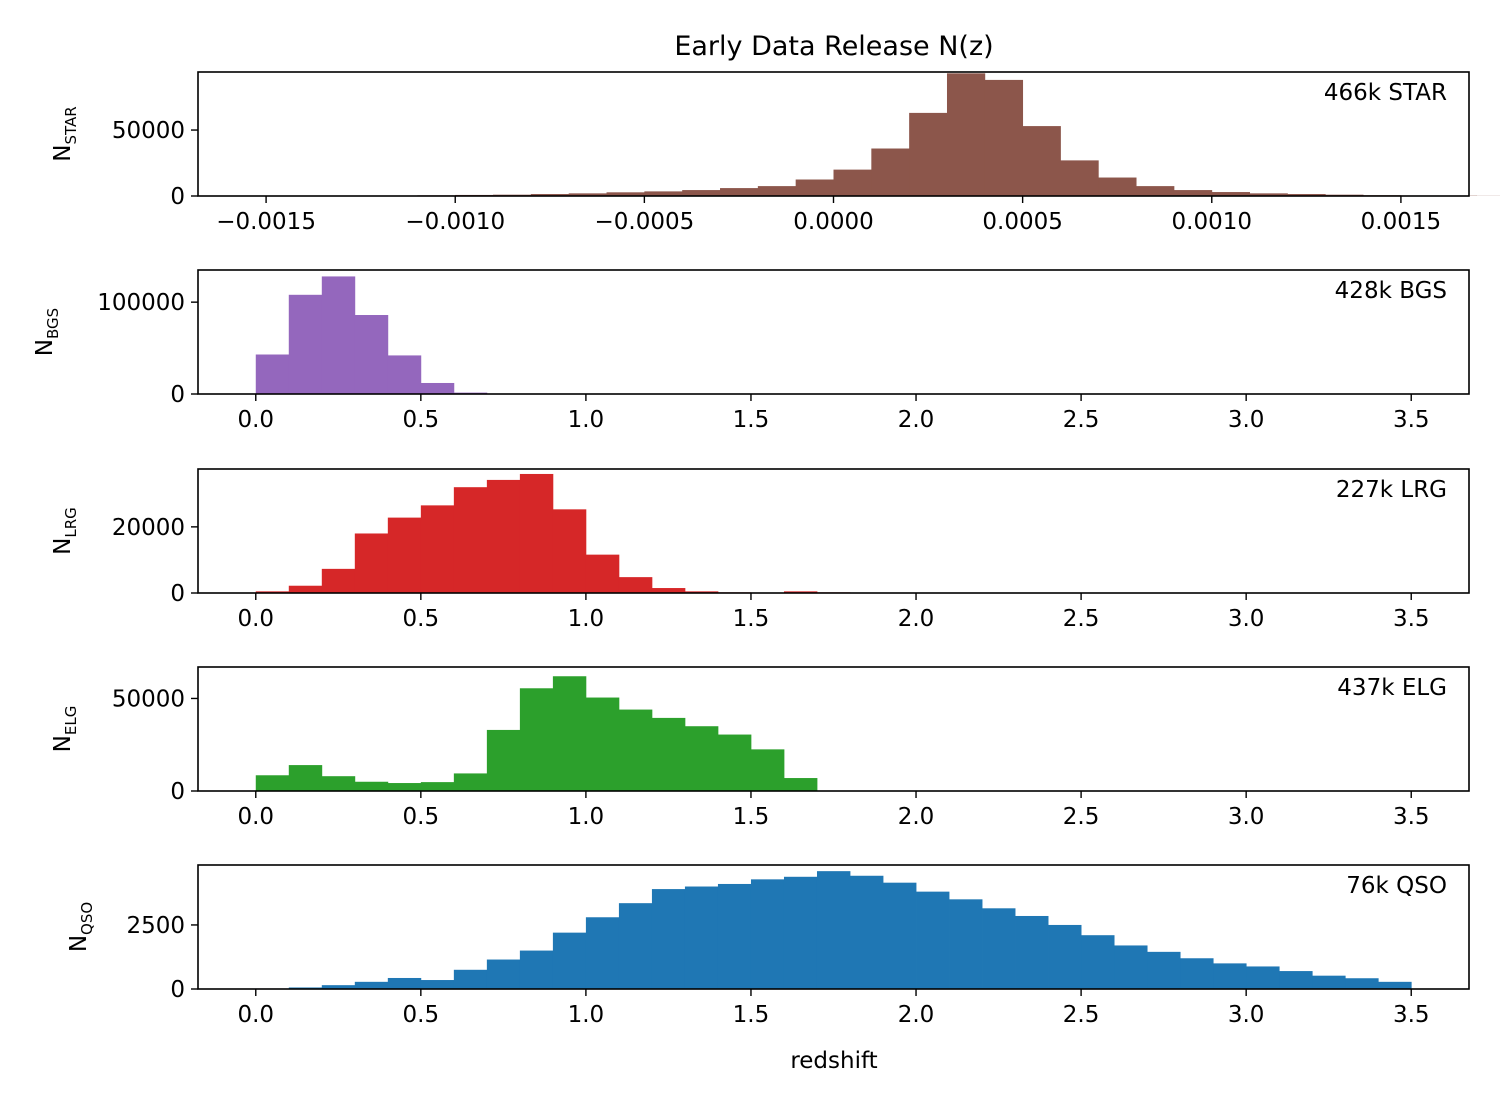 This screenshot has width=1500, height=1100. I want to click on y-axis-label-sub: ELG, so click(71, 720).